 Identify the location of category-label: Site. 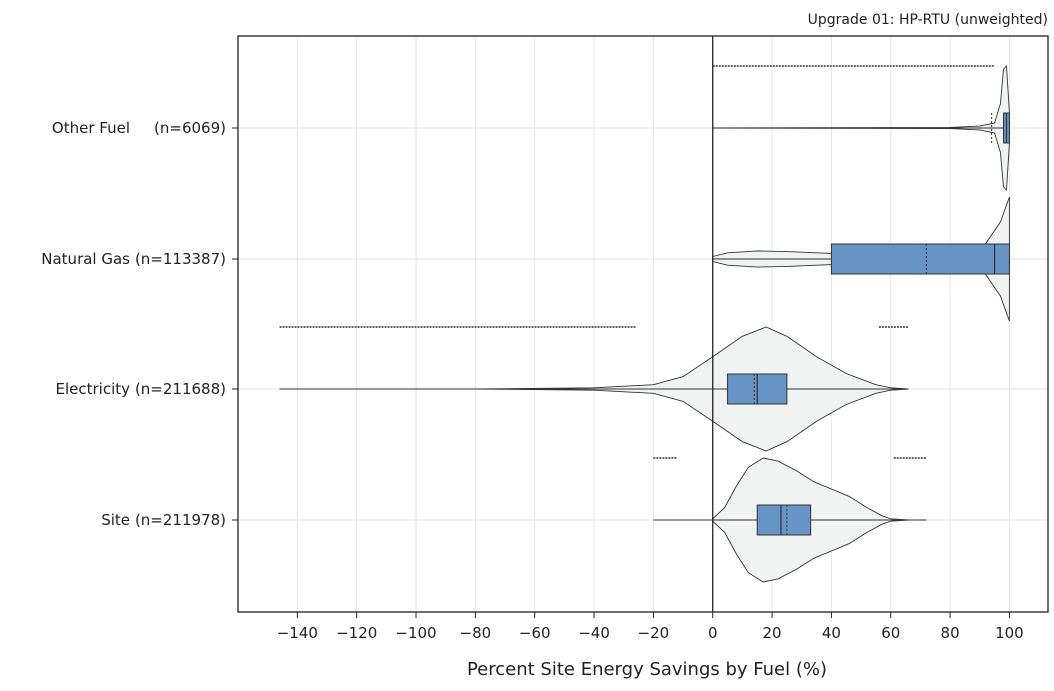
(115, 520).